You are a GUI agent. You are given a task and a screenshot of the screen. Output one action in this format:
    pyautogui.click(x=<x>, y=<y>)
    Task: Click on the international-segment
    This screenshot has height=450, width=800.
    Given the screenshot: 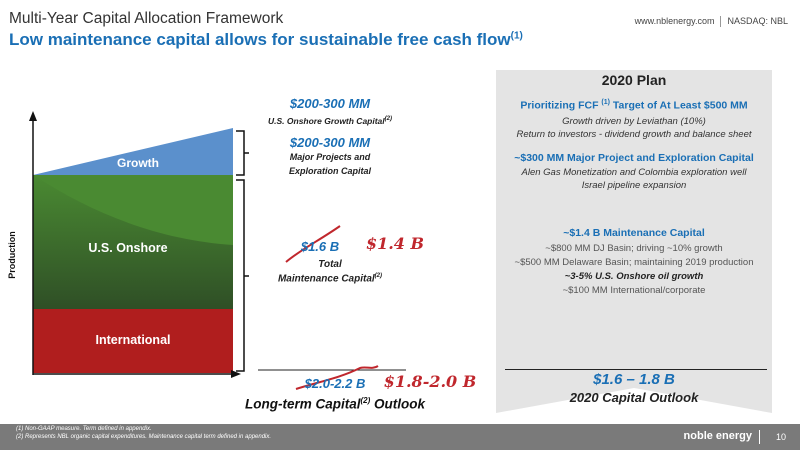 What is the action you would take?
    pyautogui.click(x=133, y=341)
    